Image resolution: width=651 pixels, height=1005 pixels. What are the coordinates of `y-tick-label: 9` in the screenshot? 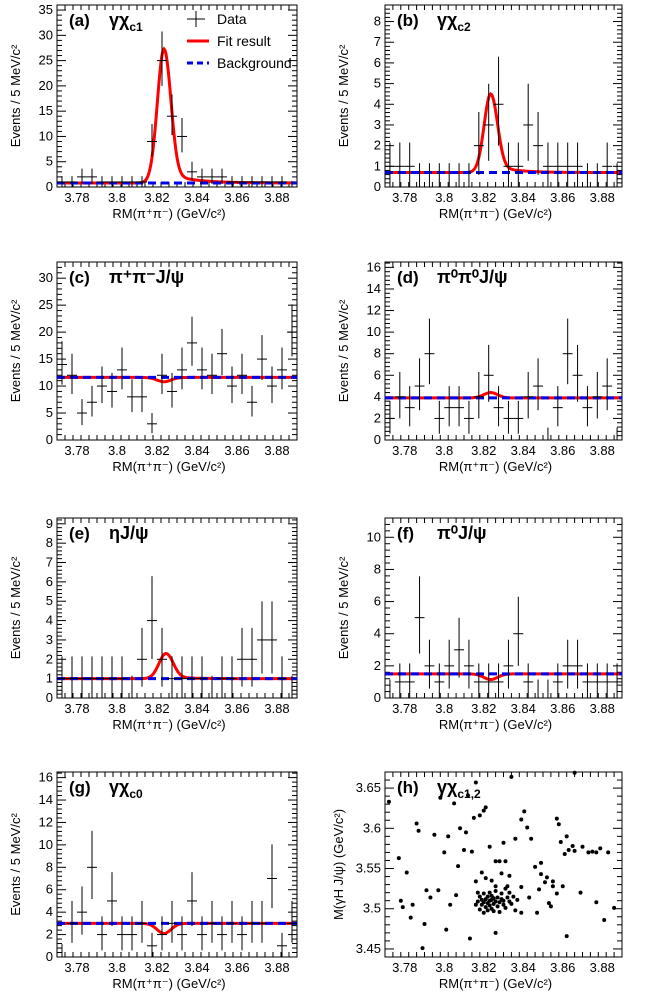 It's located at (49, 523).